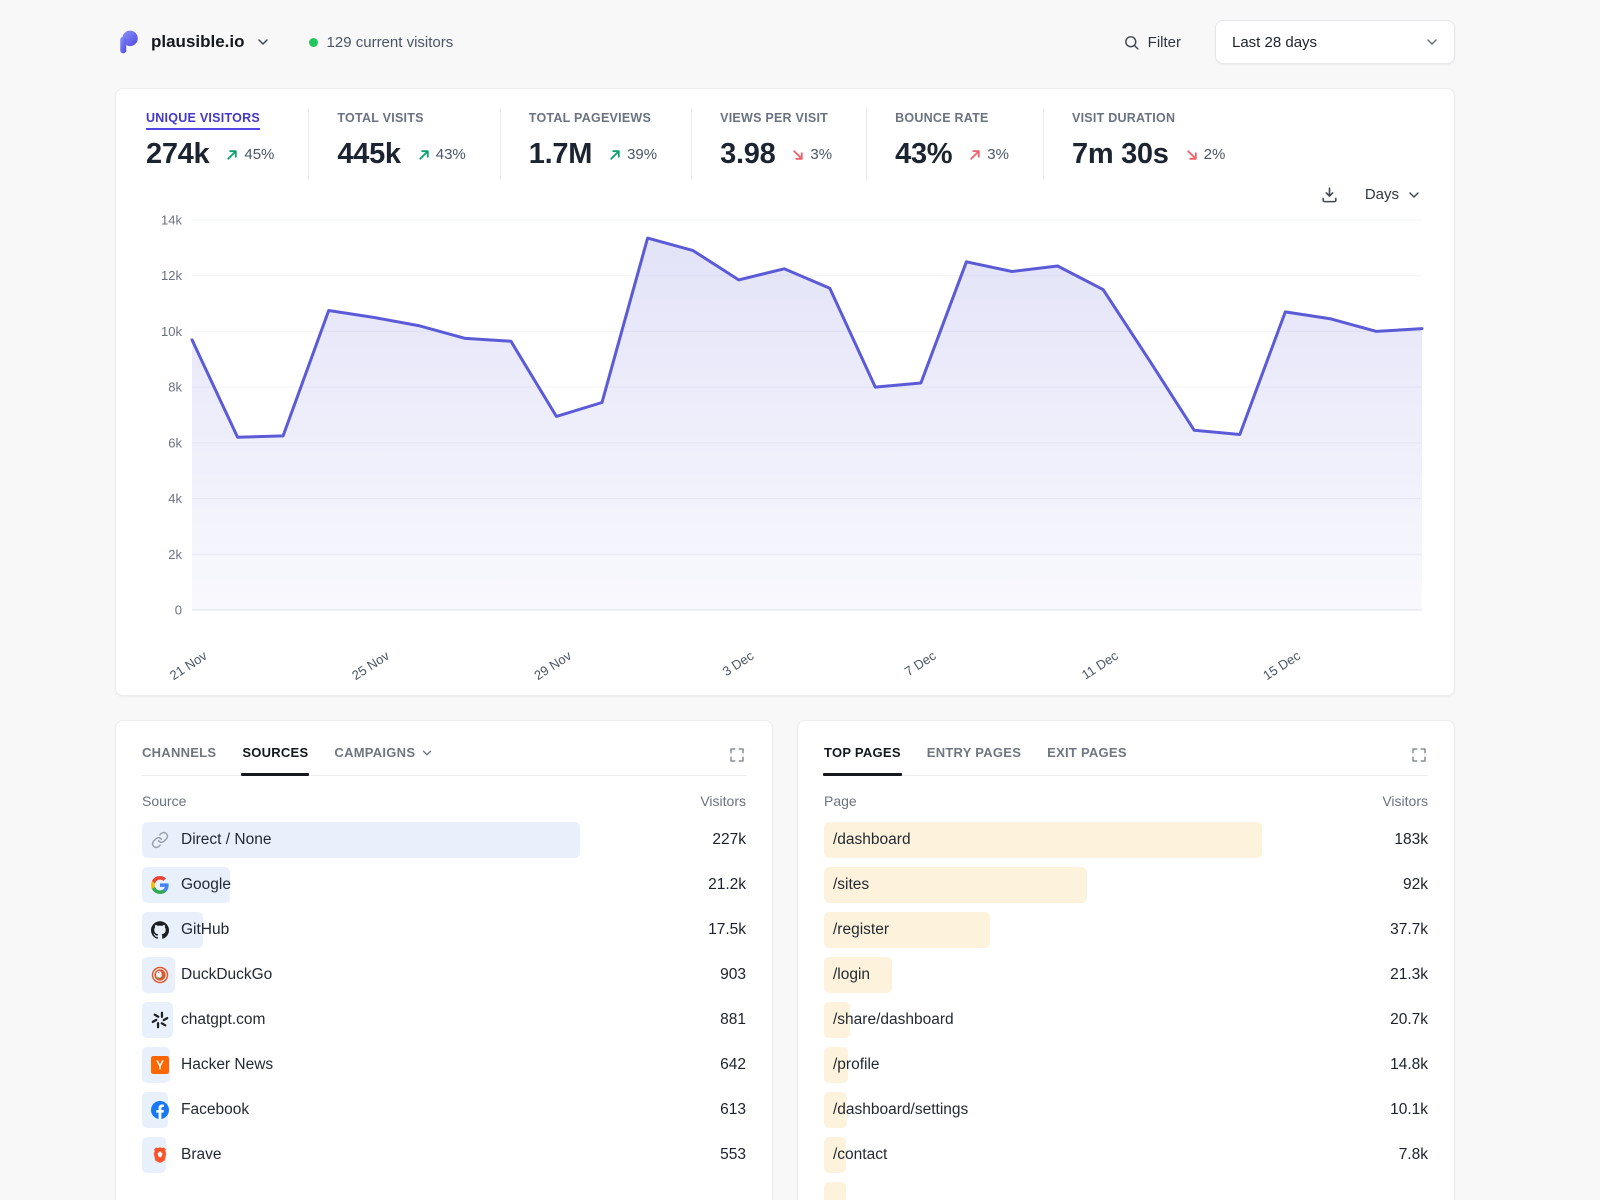 This screenshot has height=1200, width=1600. I want to click on table-row: GitHub 17.5k, so click(444, 930).